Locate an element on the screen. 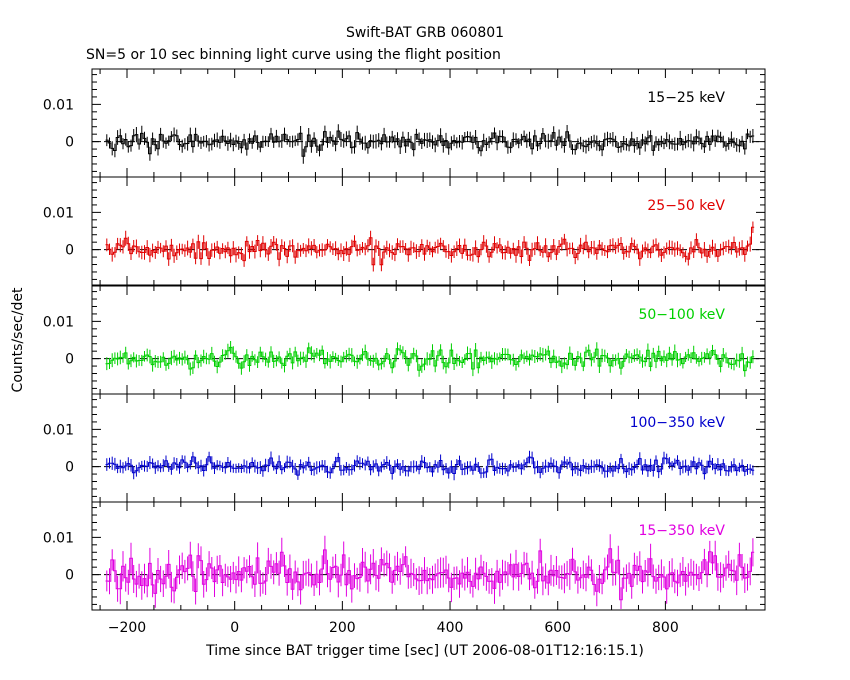 This screenshot has width=850, height=680. x-tick-label: 600 is located at coordinates (557, 628).